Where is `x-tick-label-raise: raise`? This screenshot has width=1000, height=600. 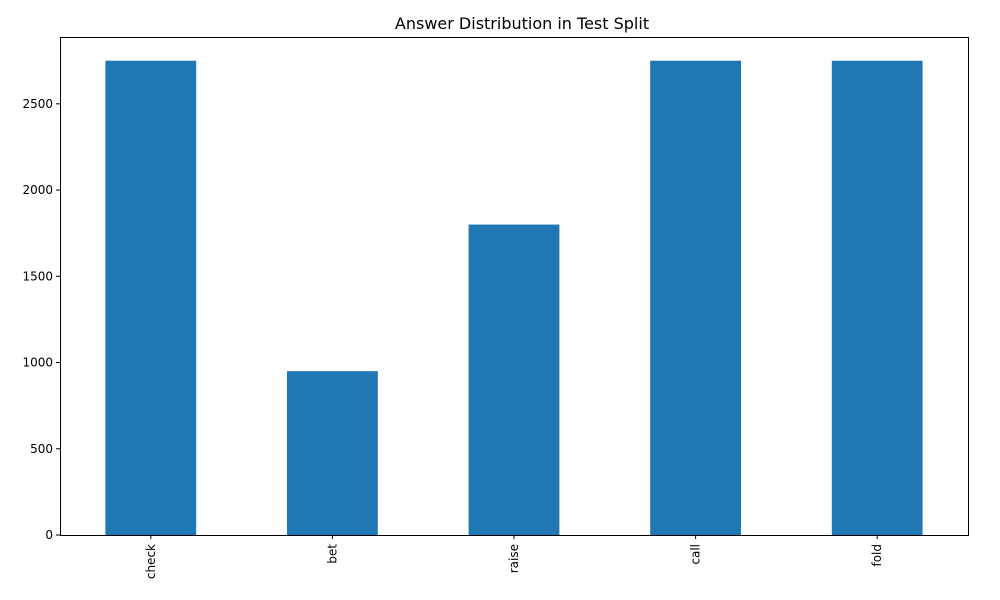
x-tick-label-raise: raise is located at coordinates (514, 558).